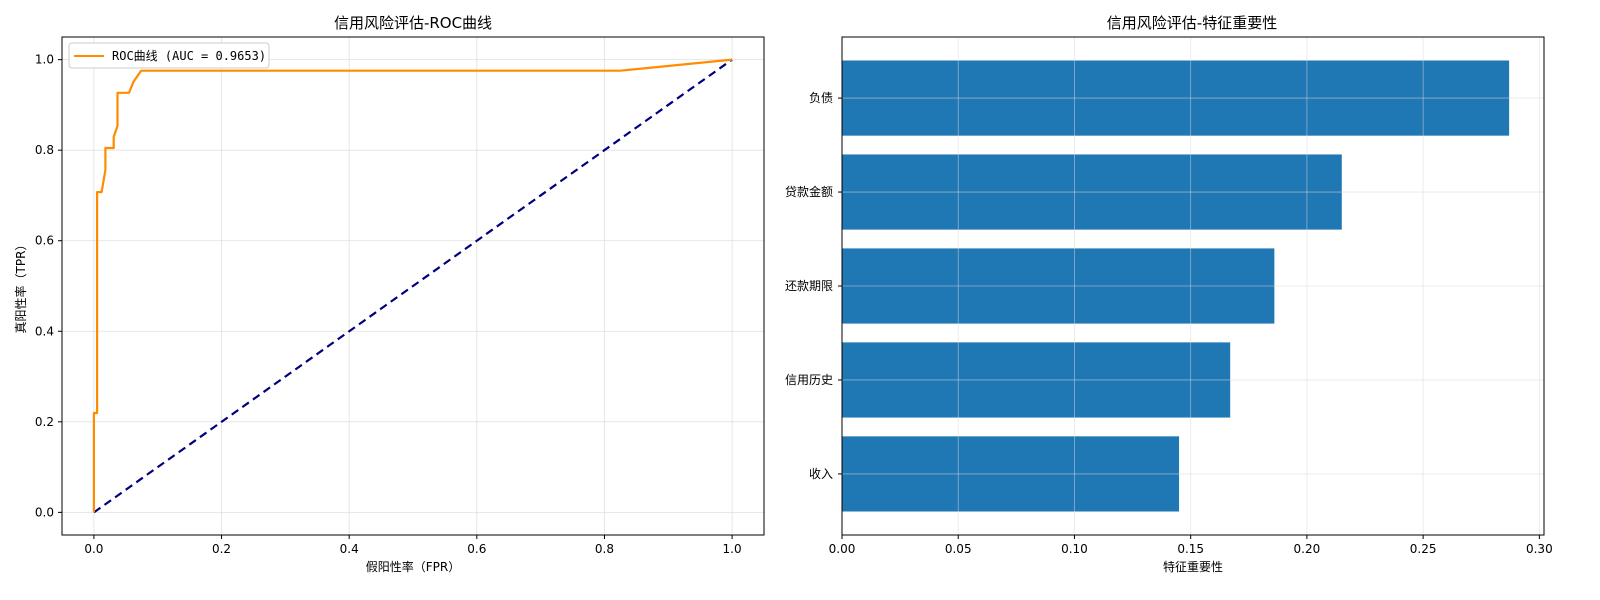  What do you see at coordinates (413, 545) in the screenshot?
I see `roc-x-axis: 0.0 0.2 0.4 0.6 0.8 1.0` at bounding box center [413, 545].